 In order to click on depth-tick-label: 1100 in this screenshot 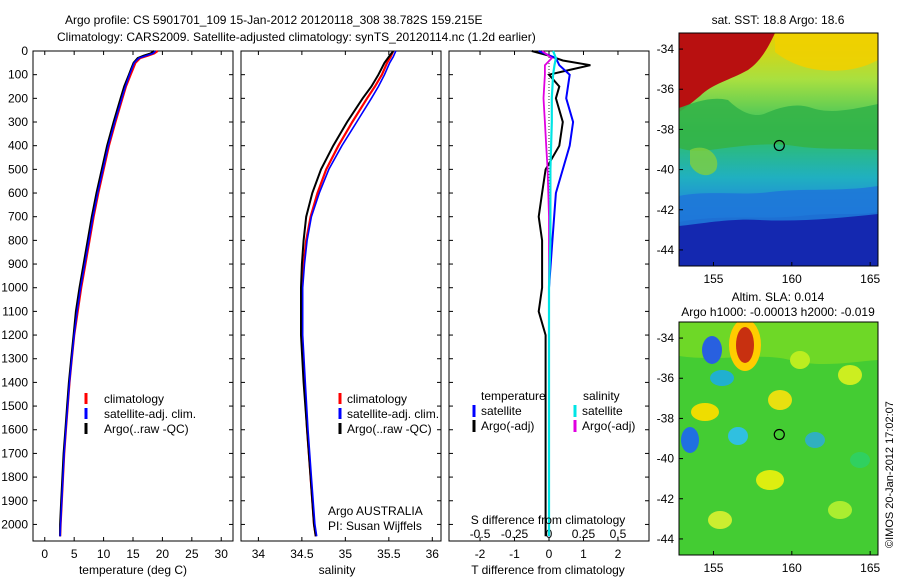, I will do `click(15, 311)`.